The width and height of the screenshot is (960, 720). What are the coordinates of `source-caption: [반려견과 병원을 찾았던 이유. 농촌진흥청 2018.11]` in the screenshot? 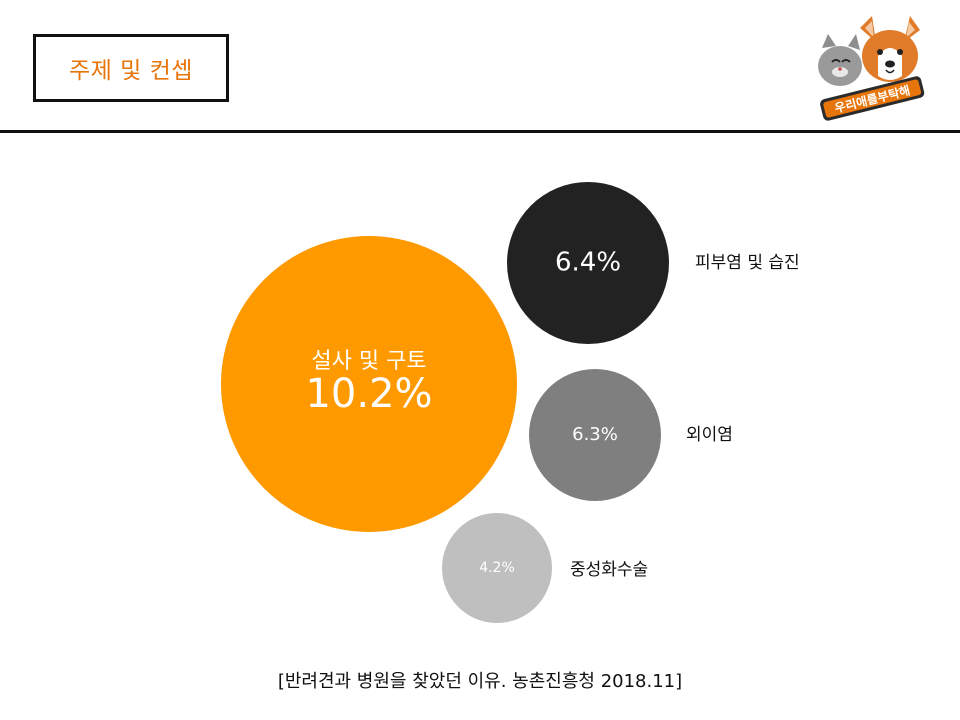 It's located at (480, 681).